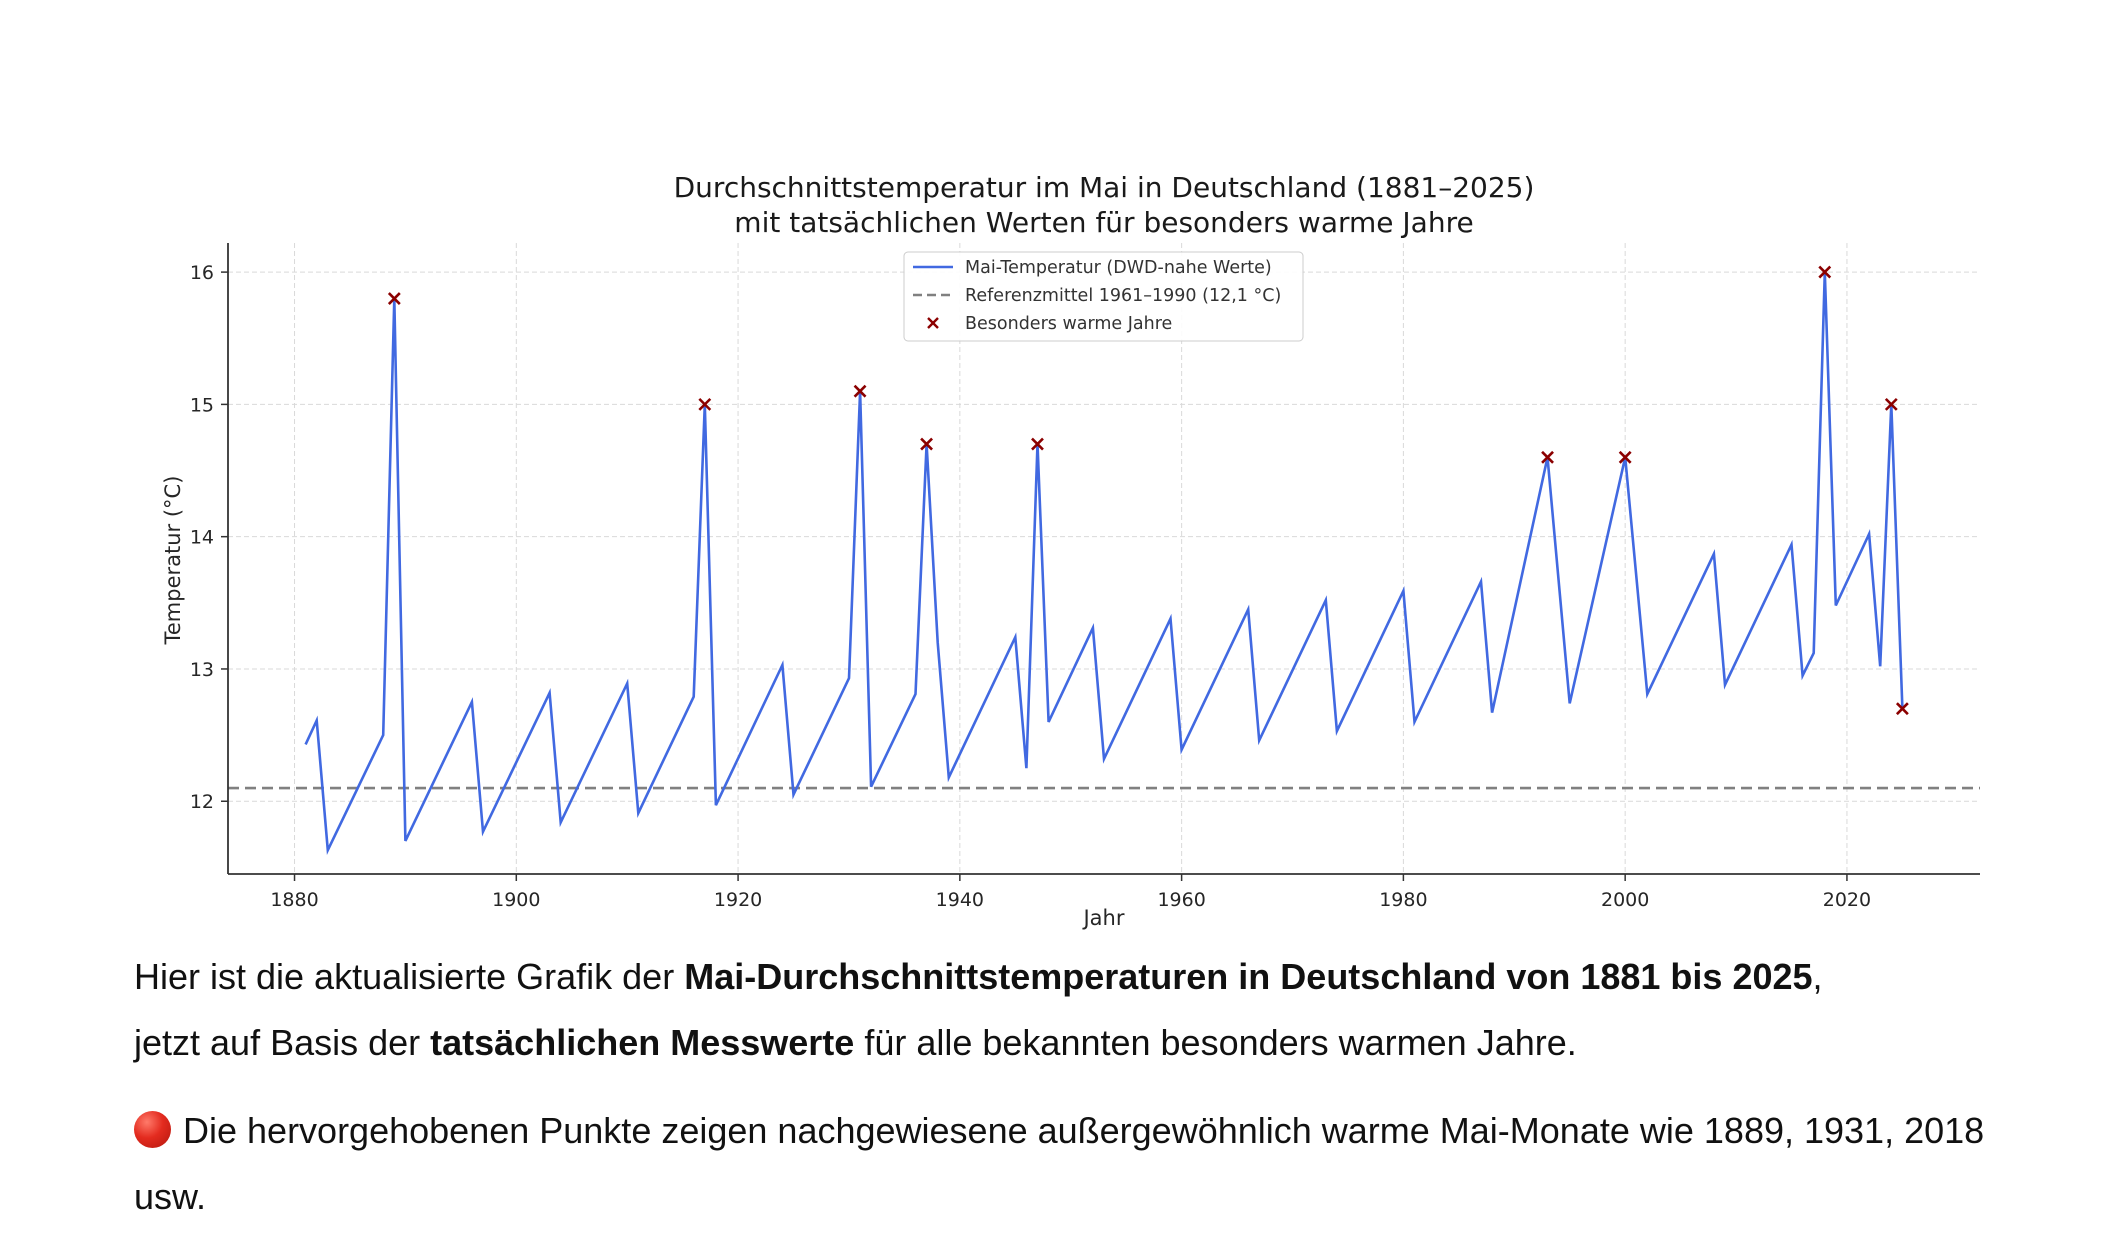 The height and width of the screenshot is (1240, 2118). I want to click on legend-label: Referenzmittel 1961–1990 (12,1 °C), so click(1123, 296).